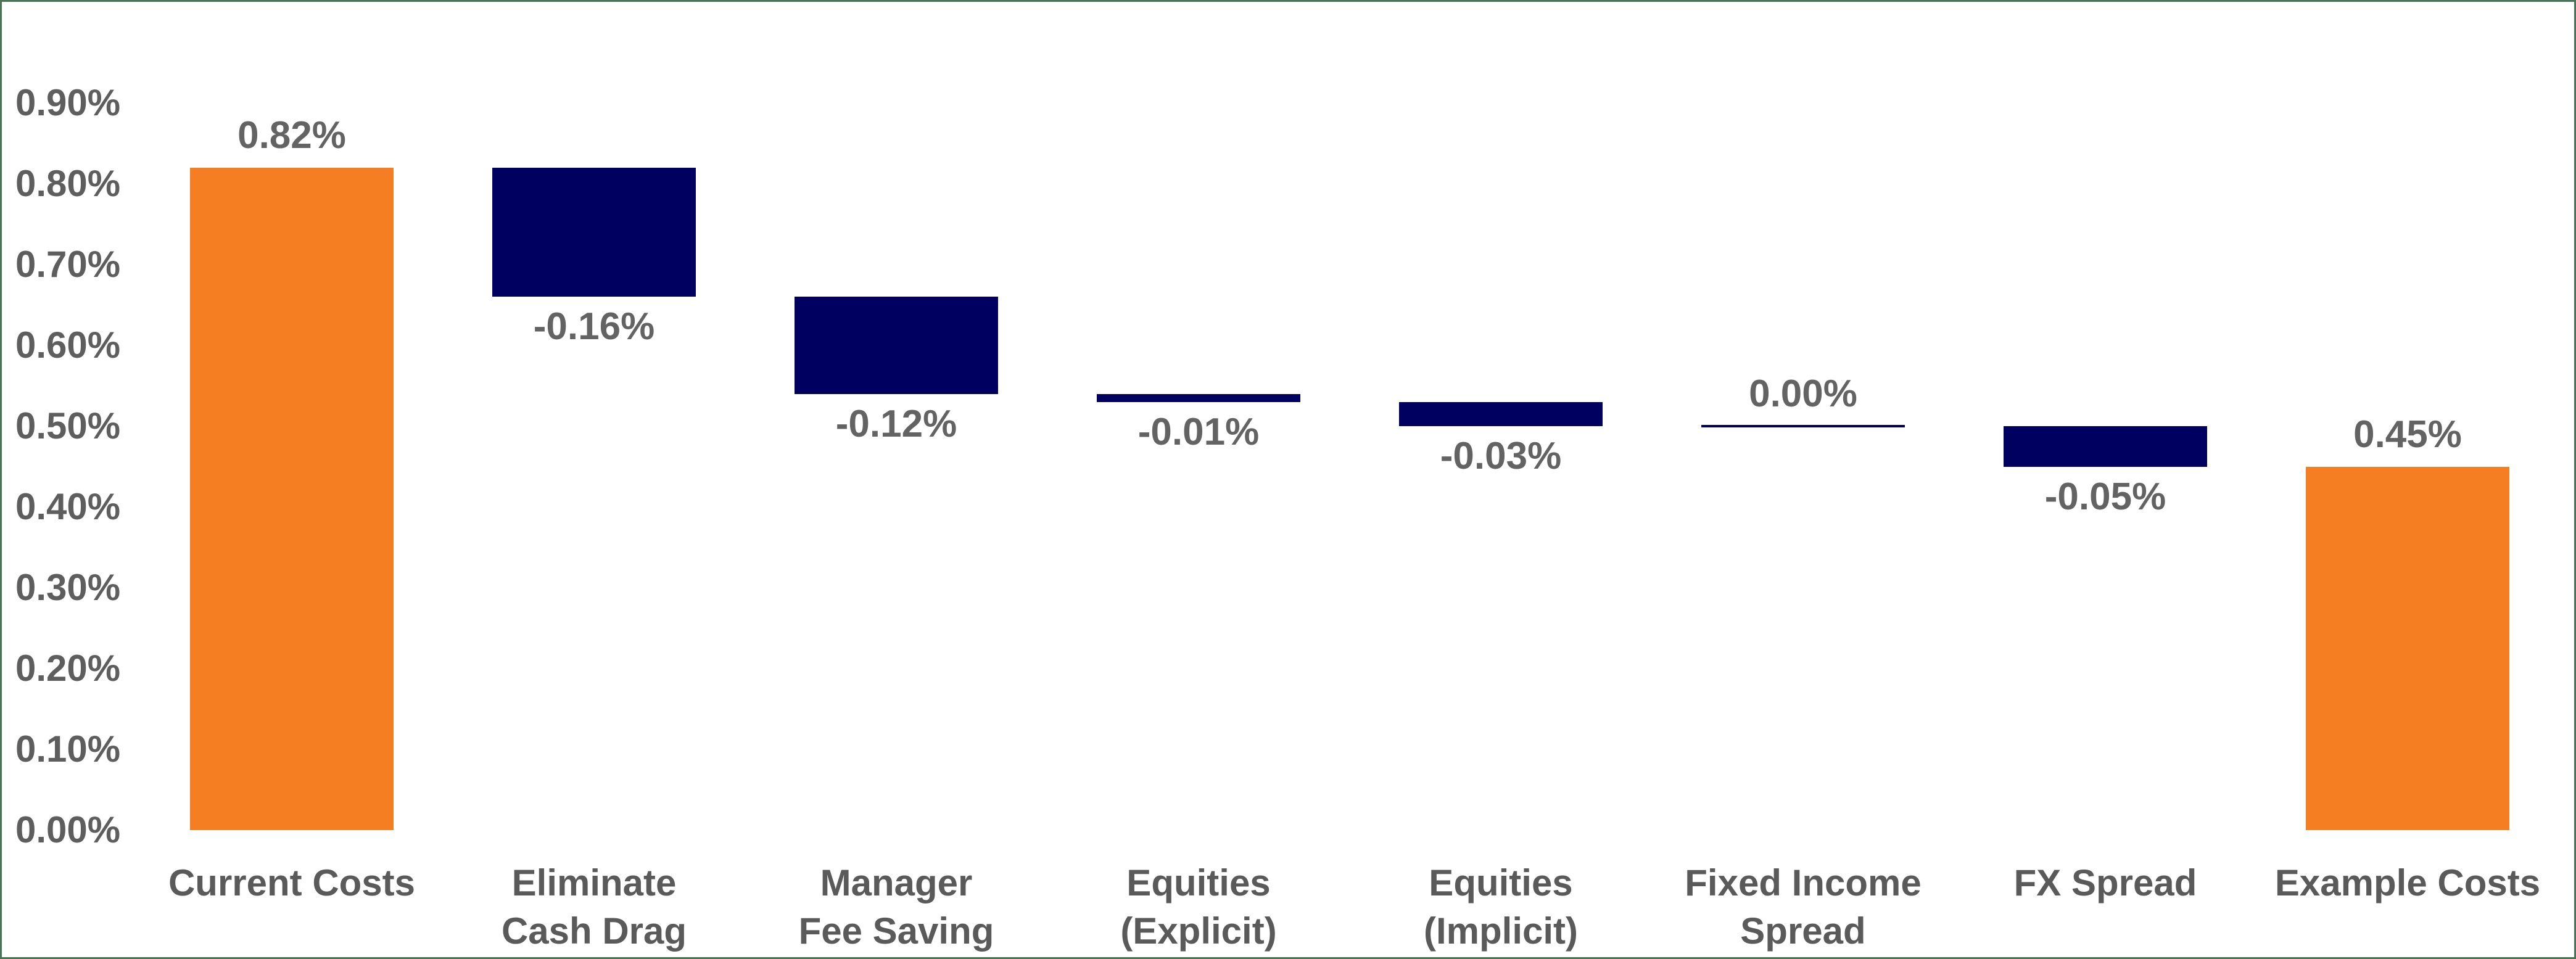  I want to click on x-category-label: Fixed Income Spread, so click(1803, 907).